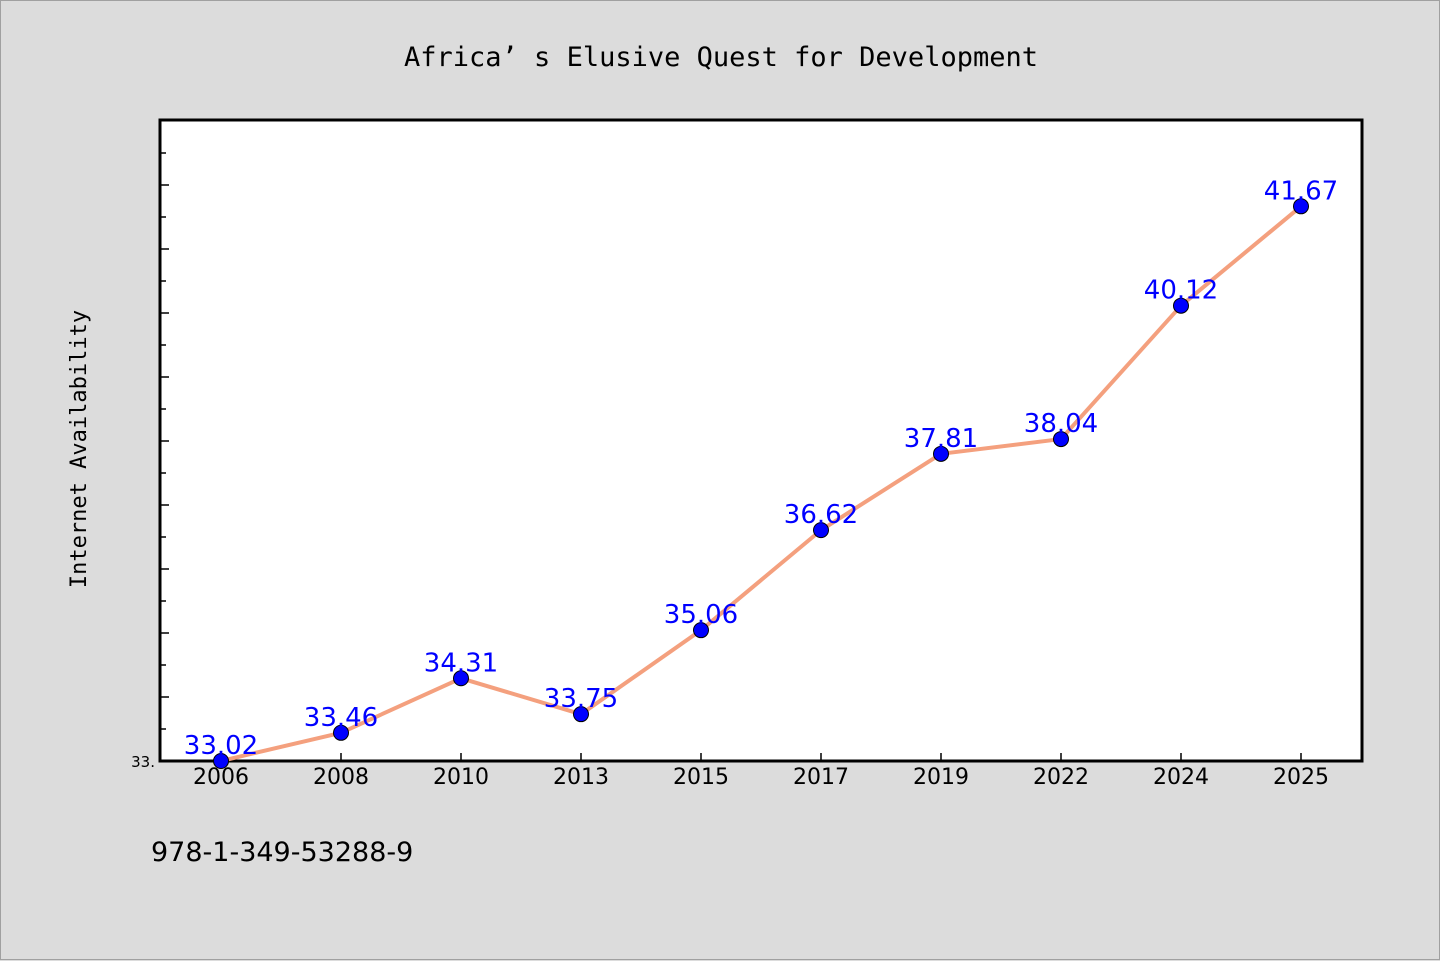  I want to click on x-tick-labels: 2006 2008 2010 2013 2015 2017 2019 2022 2024 2025, so click(761, 777).